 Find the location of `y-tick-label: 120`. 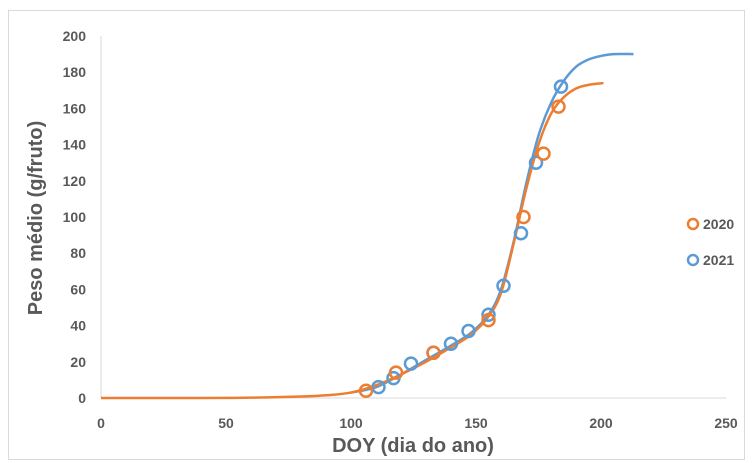

y-tick-label: 120 is located at coordinates (75, 181).